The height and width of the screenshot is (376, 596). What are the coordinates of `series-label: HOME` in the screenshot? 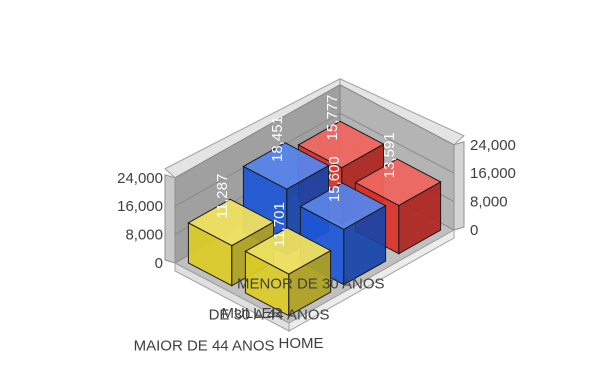 It's located at (301, 343).